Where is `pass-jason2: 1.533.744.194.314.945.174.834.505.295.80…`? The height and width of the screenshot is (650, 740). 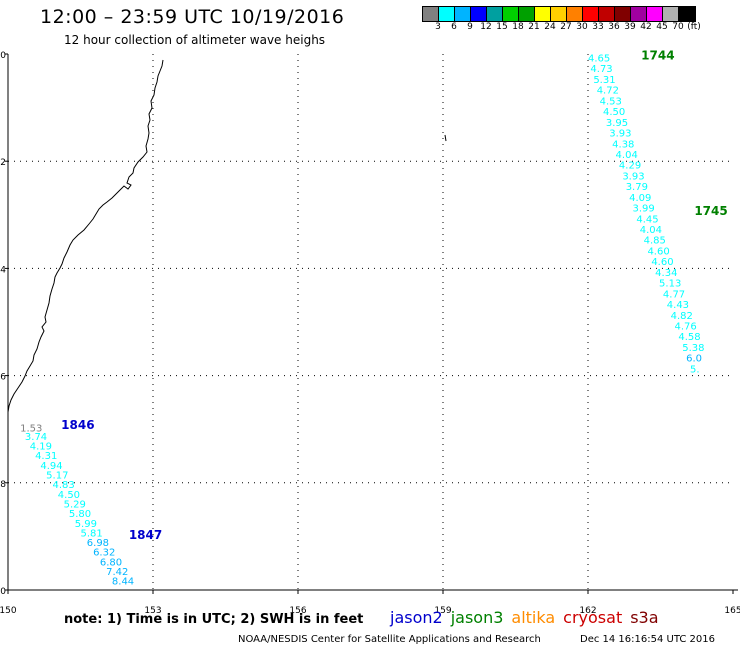
pass-jason2: 1.533.744.194.314.945.174.834.505.295.80… is located at coordinates (91, 502).